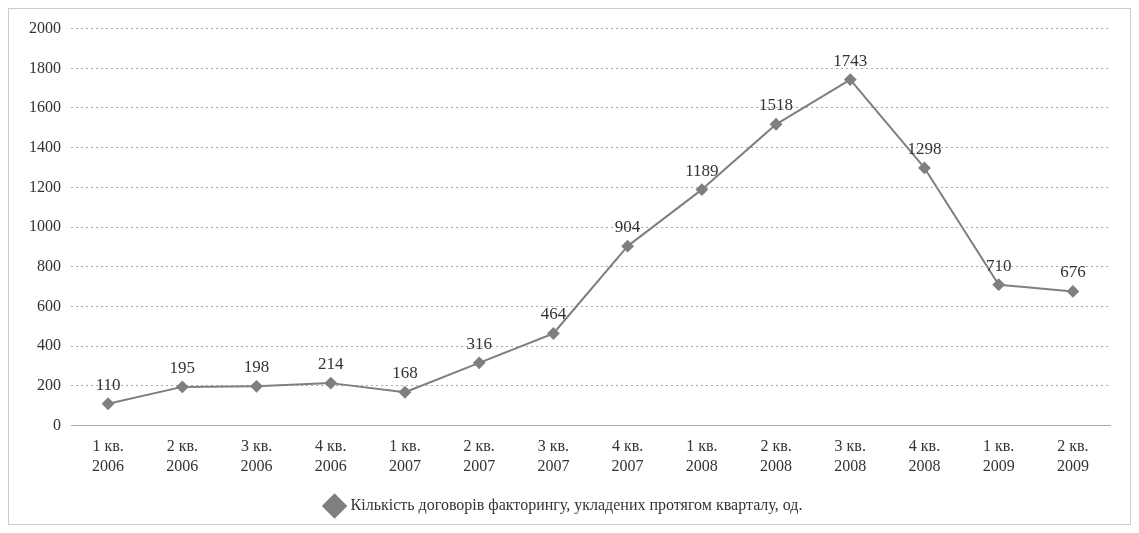 The image size is (1139, 533). Describe the element at coordinates (49, 345) in the screenshot. I see `y-tick-label: 400` at that location.